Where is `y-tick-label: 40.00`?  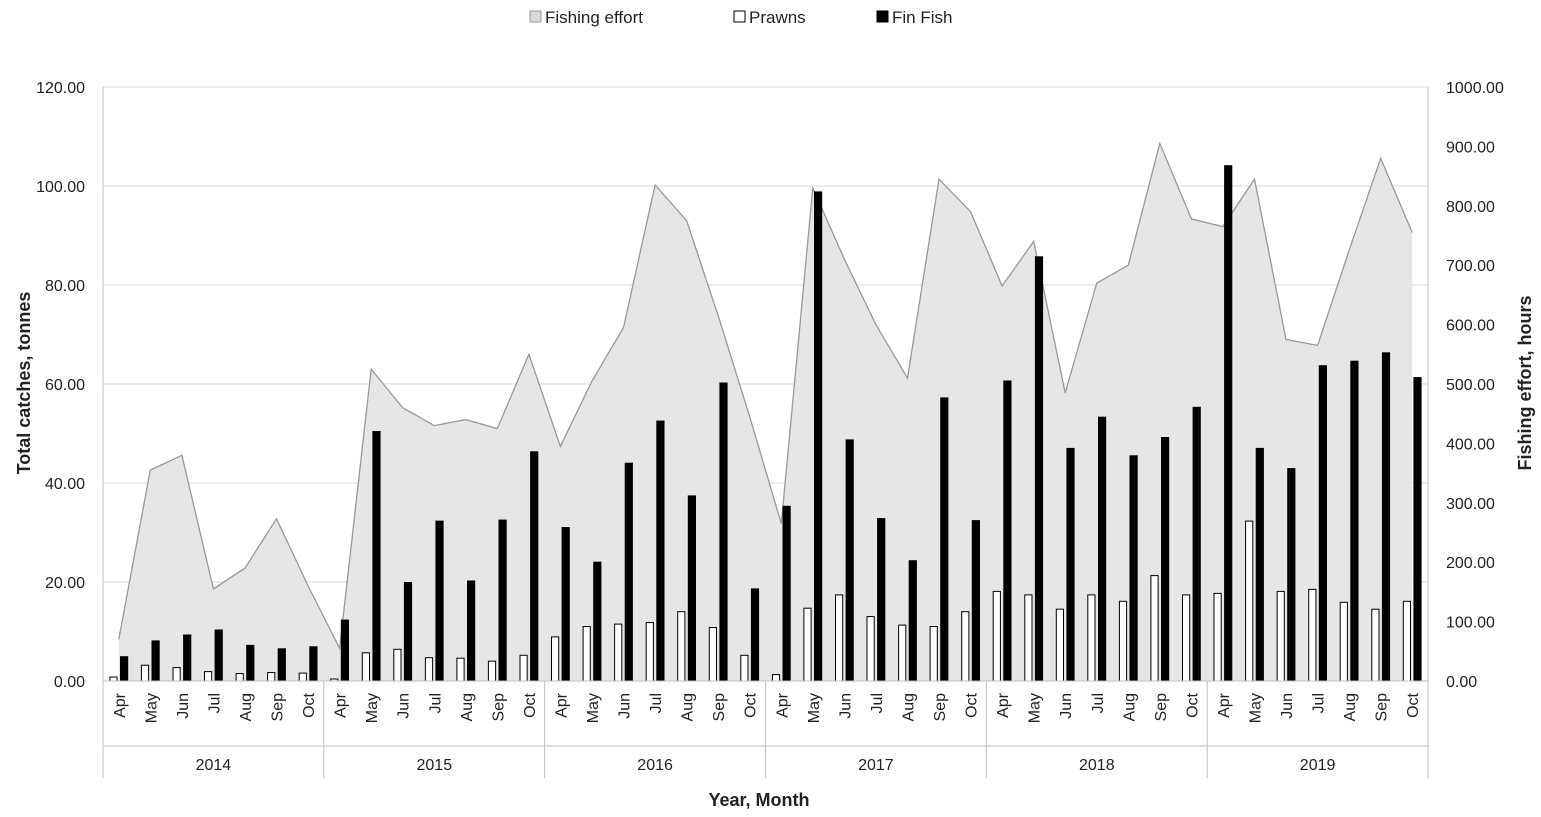
y-tick-label: 40.00 is located at coordinates (65, 484).